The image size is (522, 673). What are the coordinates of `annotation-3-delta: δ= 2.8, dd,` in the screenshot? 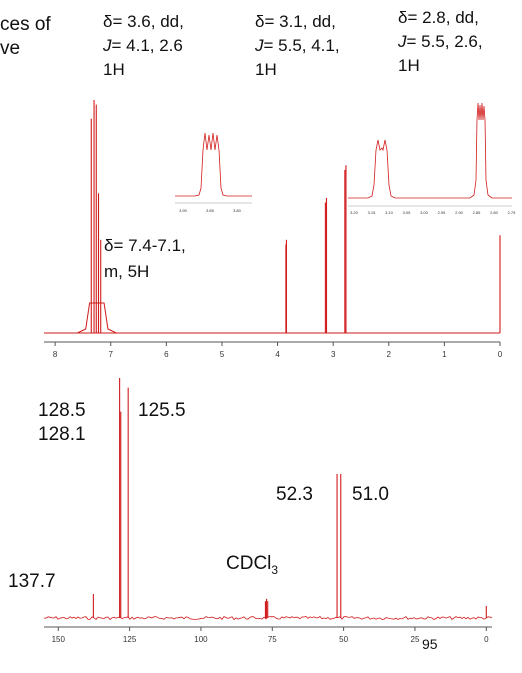 It's located at (438, 17).